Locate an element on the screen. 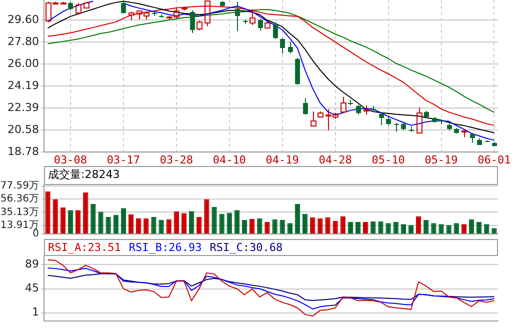  series-label: RSI_A:23.51 is located at coordinates (84, 247).